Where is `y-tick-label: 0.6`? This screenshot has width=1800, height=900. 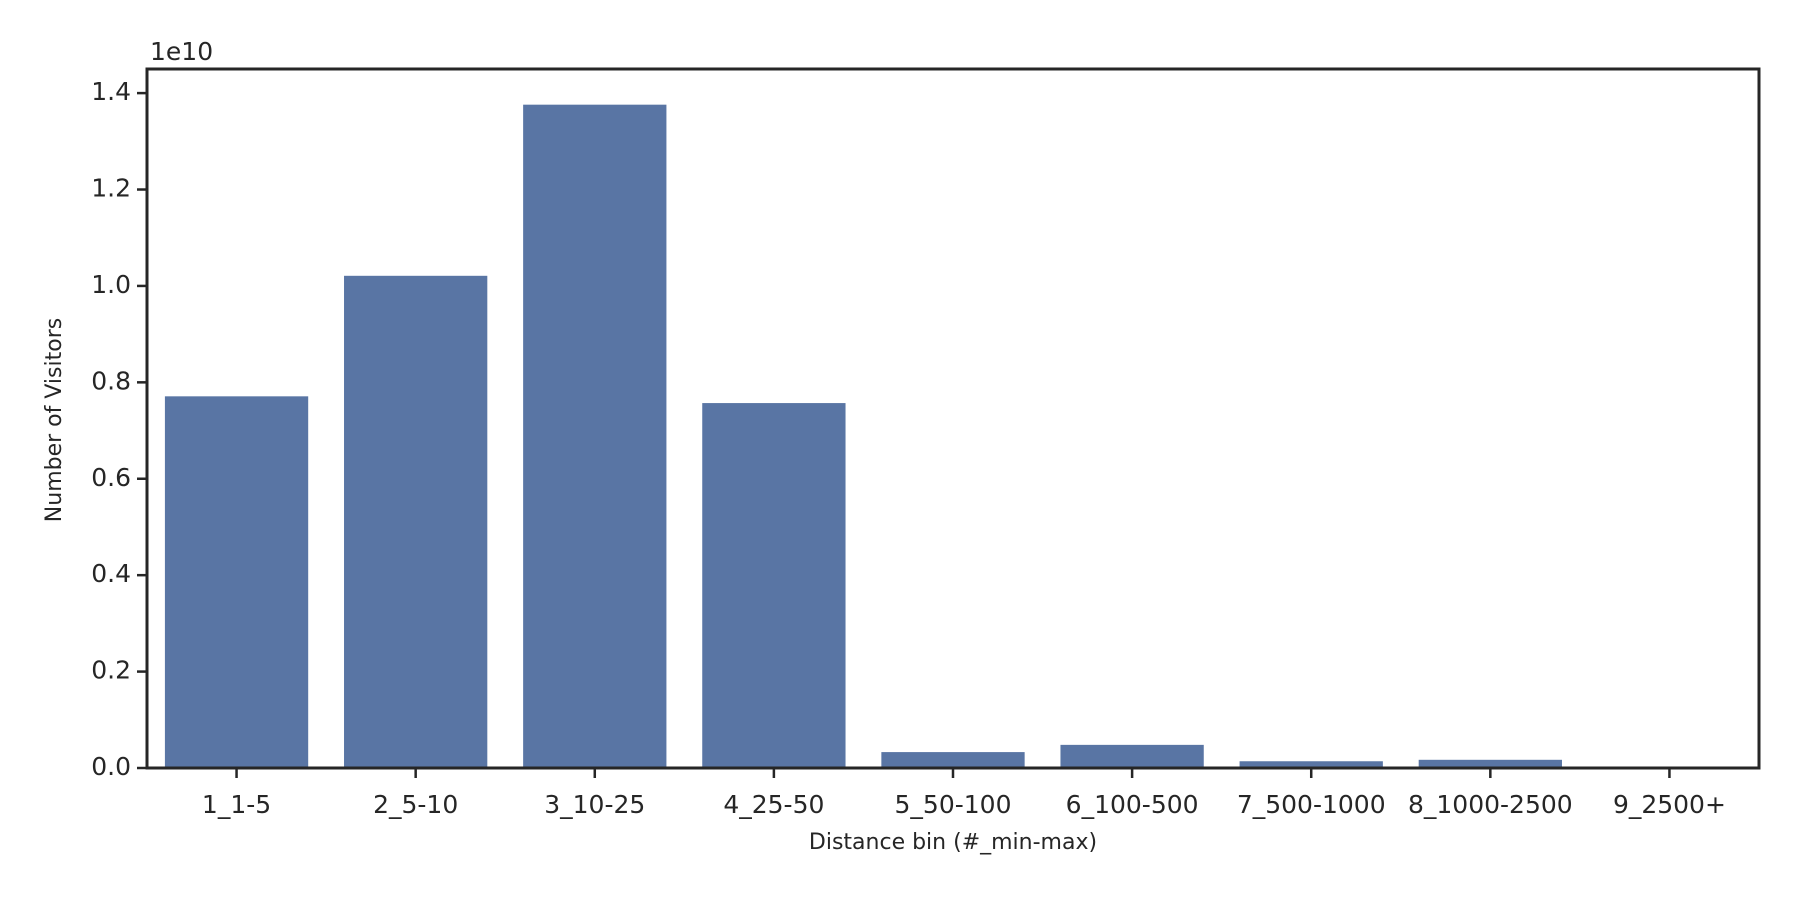
y-tick-label: 0.6 is located at coordinates (111, 477).